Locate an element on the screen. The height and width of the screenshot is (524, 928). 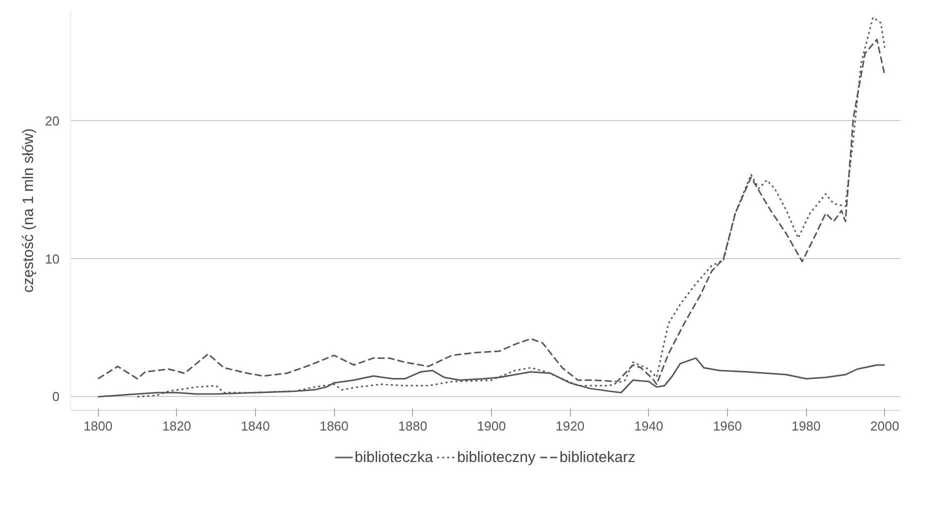
x-tick-label: 2000 is located at coordinates (885, 426).